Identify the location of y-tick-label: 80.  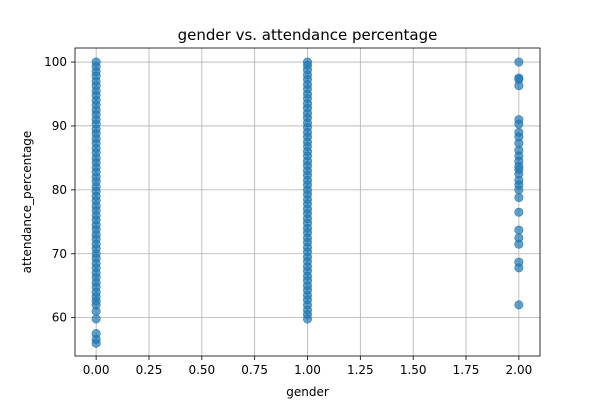
(59, 190).